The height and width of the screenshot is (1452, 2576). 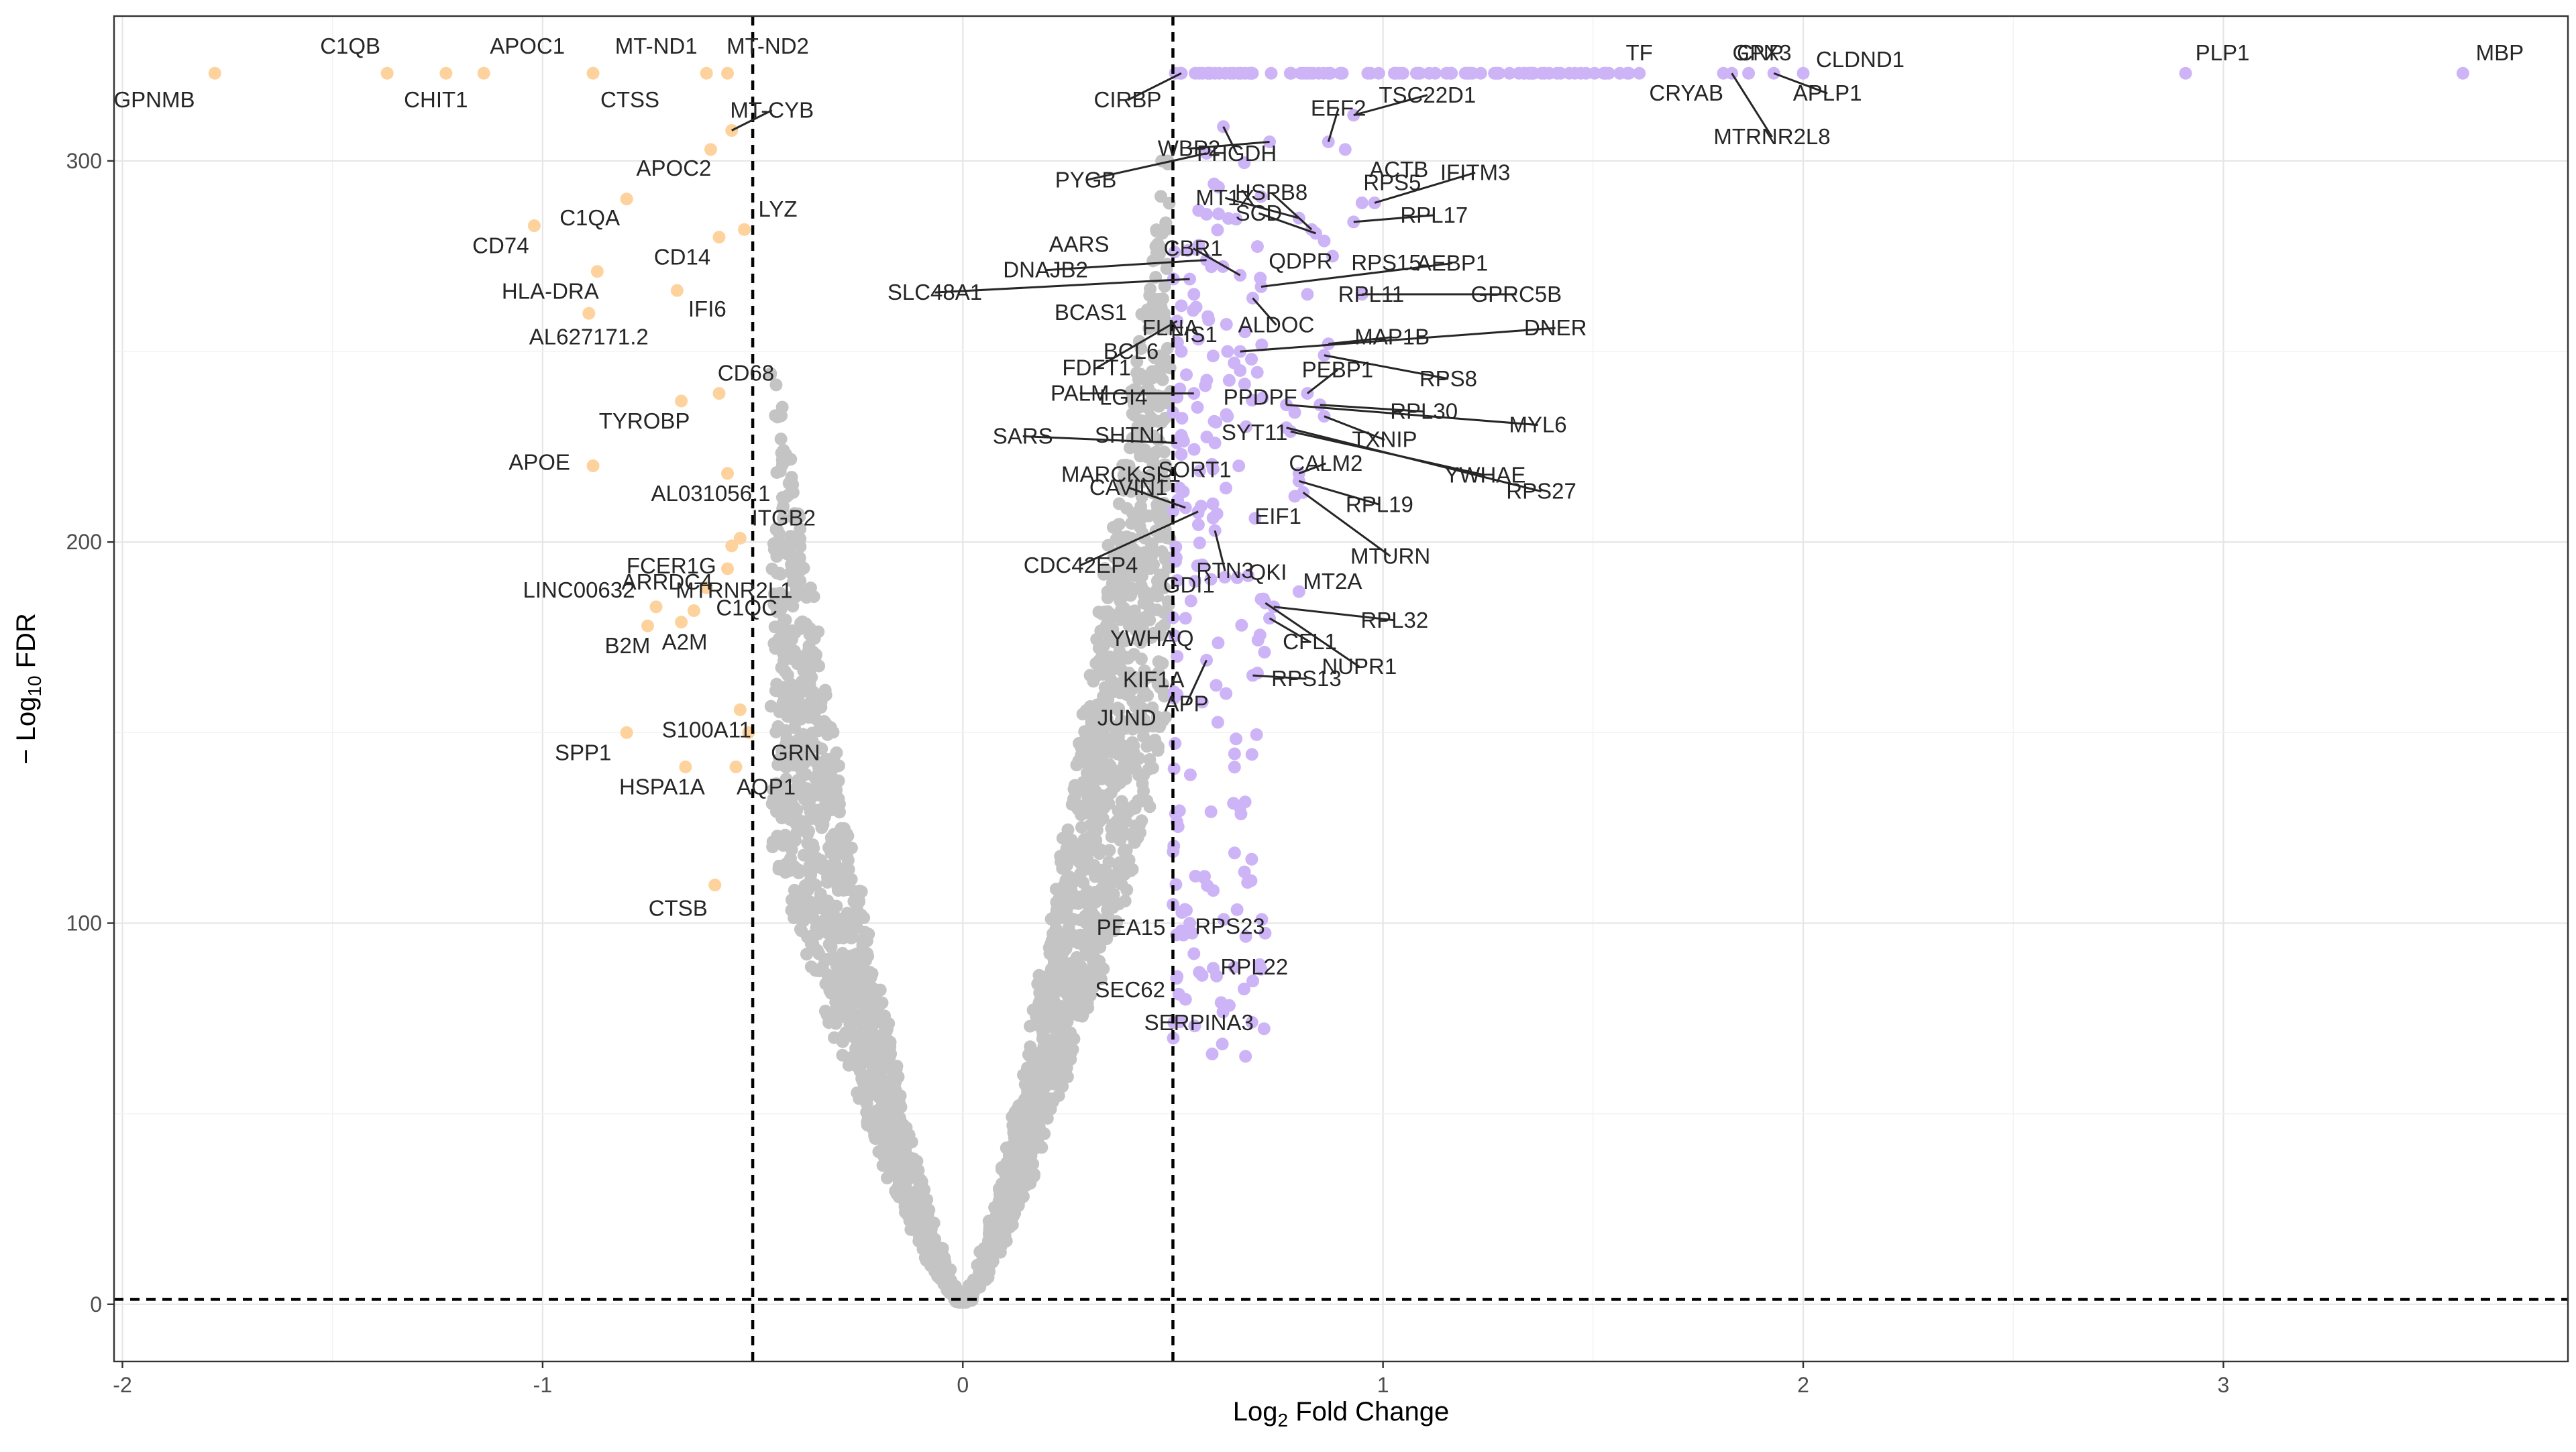 What do you see at coordinates (96, 1304) in the screenshot?
I see `y-tick-label: 0` at bounding box center [96, 1304].